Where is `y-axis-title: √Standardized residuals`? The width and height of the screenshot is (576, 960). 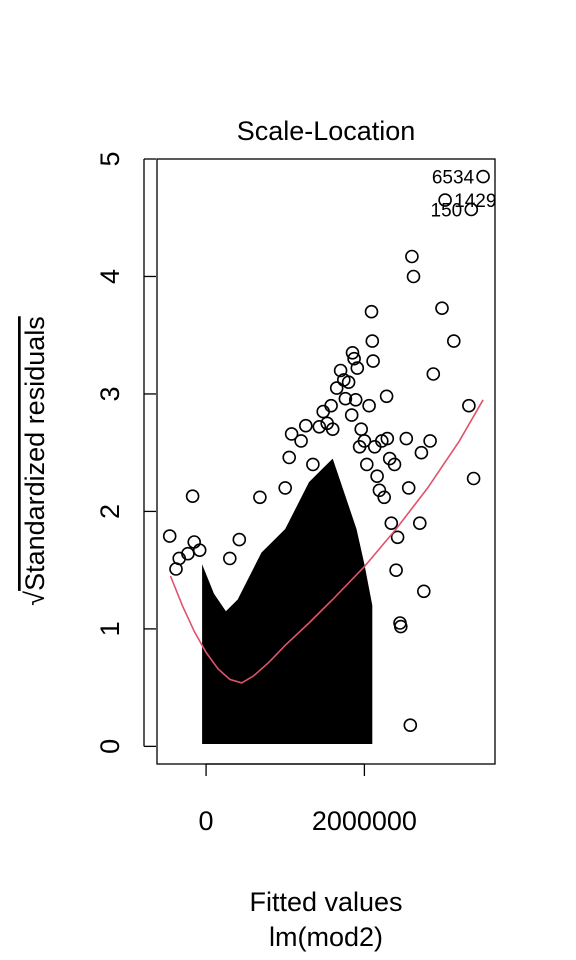 y-axis-title: √Standardized residuals is located at coordinates (35, 461).